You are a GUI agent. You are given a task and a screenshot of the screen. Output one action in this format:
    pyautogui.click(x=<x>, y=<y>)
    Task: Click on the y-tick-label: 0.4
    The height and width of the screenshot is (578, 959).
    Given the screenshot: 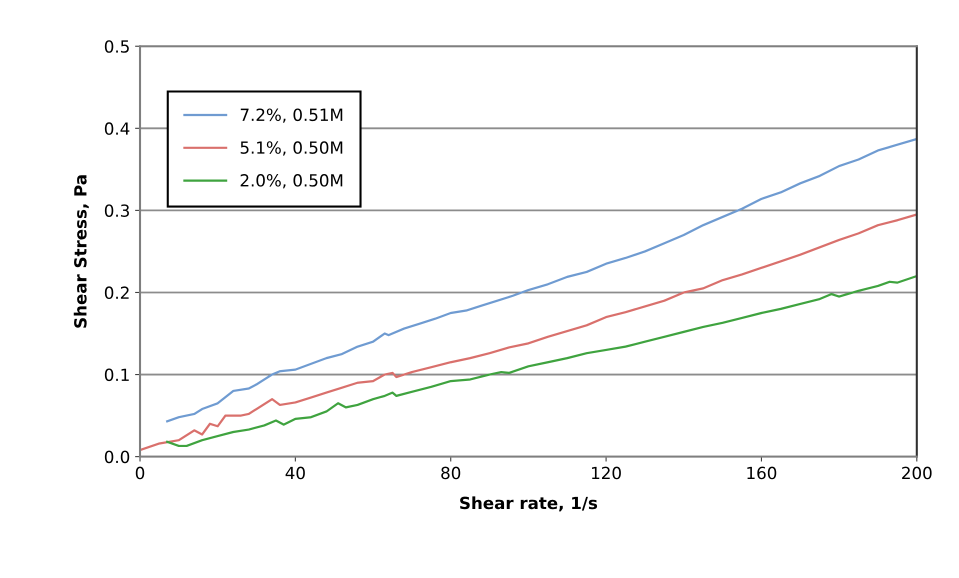 What is the action you would take?
    pyautogui.click(x=117, y=128)
    